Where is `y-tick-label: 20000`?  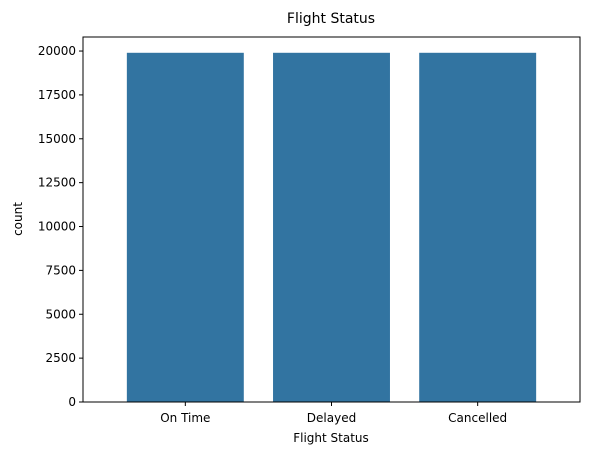
y-tick-label: 20000 is located at coordinates (57, 51).